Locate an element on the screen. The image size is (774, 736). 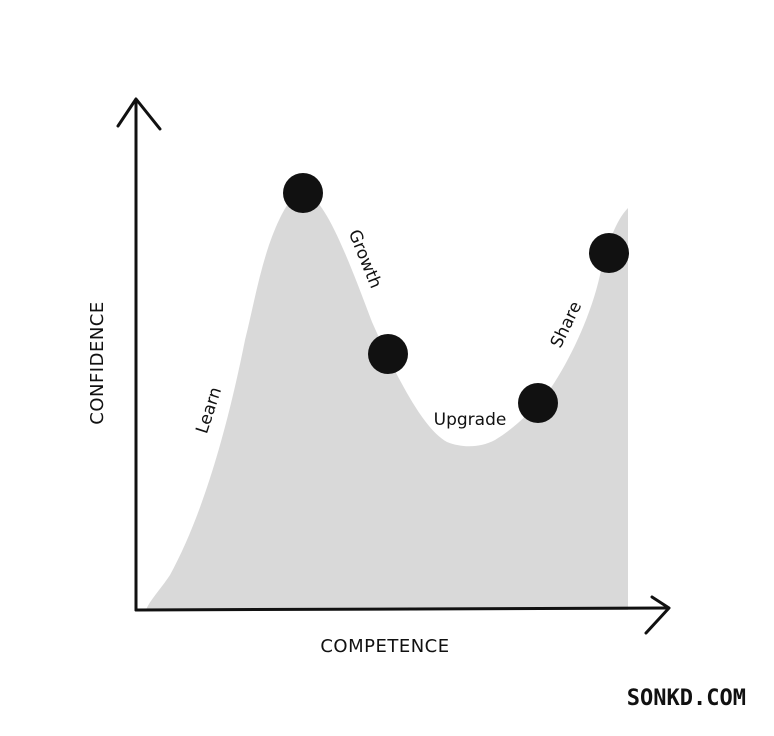
growth-marker is located at coordinates (388, 354).